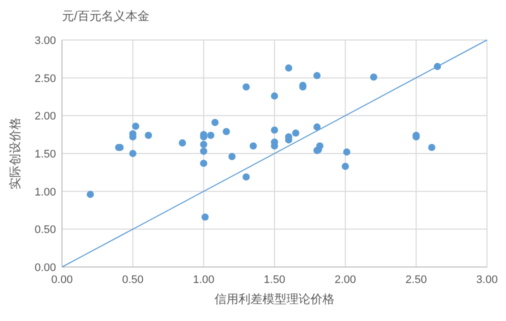  Describe the element at coordinates (133, 280) in the screenshot. I see `x-tick-label: 0.50` at that location.